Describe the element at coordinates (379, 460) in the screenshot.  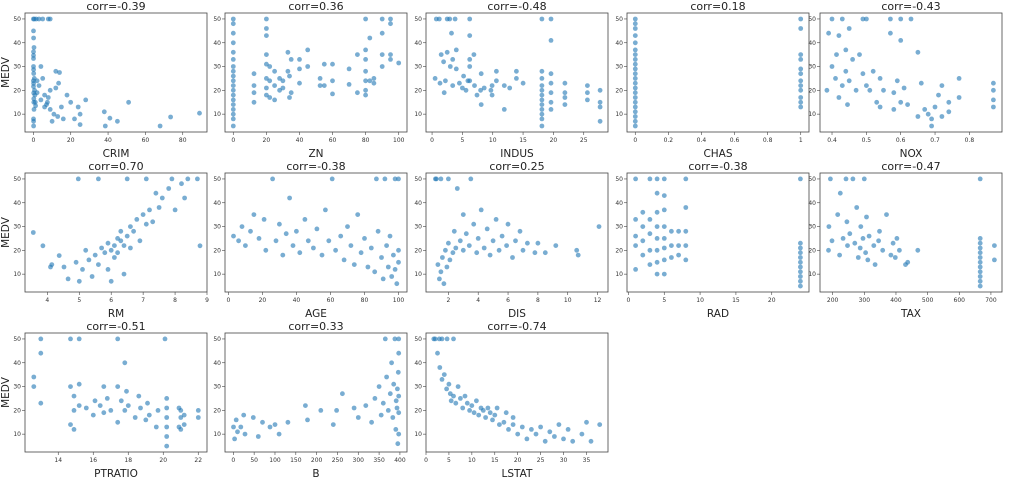
I see `x-tick-label: 350` at that location.